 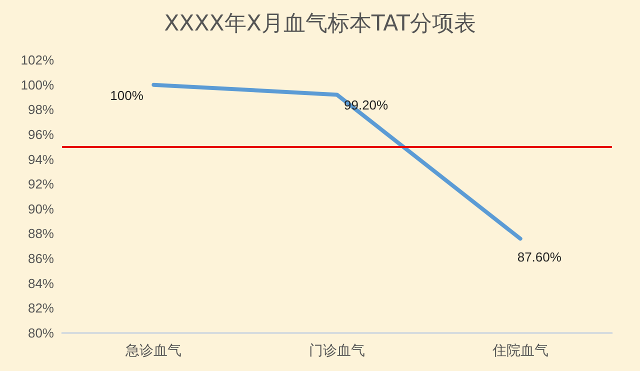 I want to click on y-tick-label: 102%, so click(x=37, y=60).